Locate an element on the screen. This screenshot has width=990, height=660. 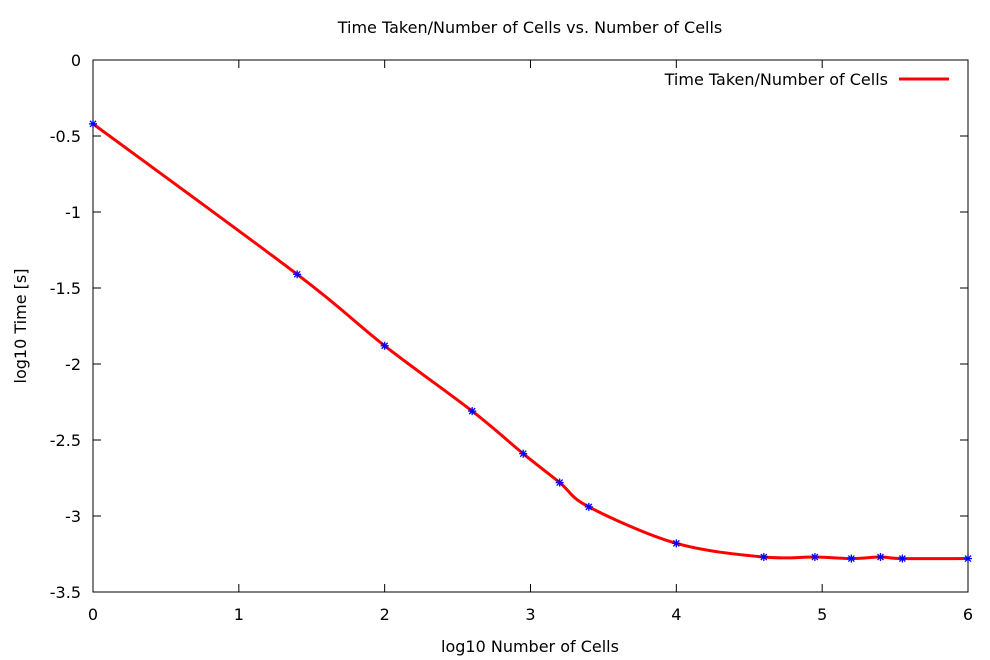
x-tick-label: 6 is located at coordinates (968, 614).